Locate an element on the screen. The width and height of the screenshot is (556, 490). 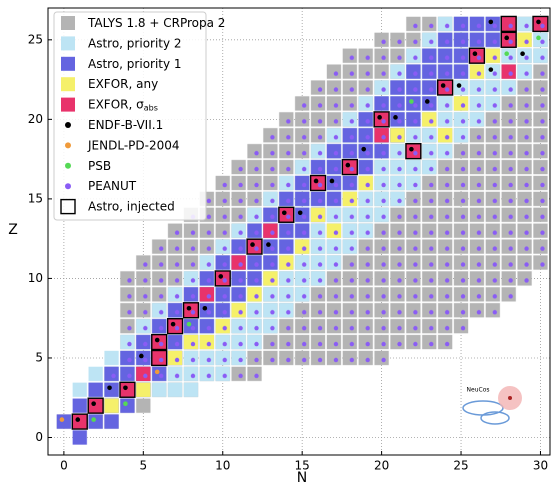
legend-label: PSB is located at coordinates (99, 165).